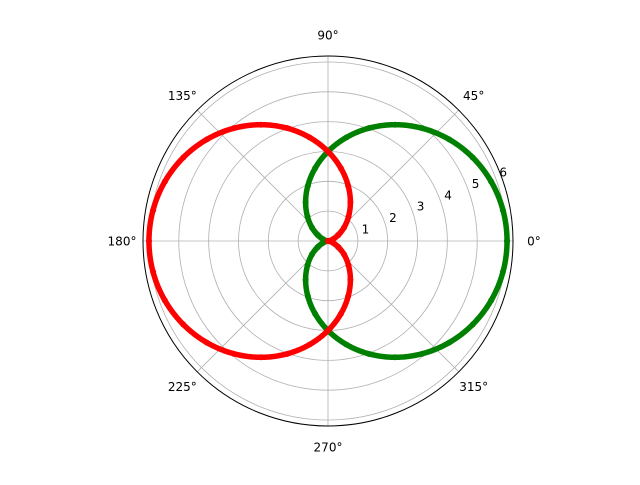 The width and height of the screenshot is (640, 485). I want to click on r-tick-label: 5, so click(476, 184).